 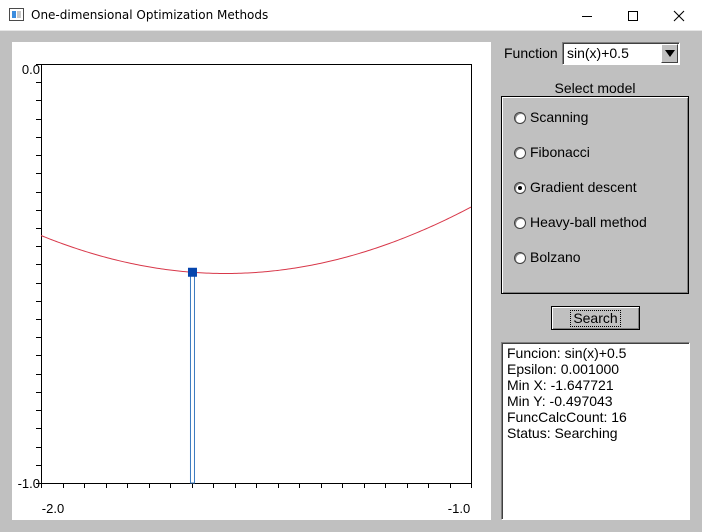 I want to click on minimum-bar, so click(x=192, y=377).